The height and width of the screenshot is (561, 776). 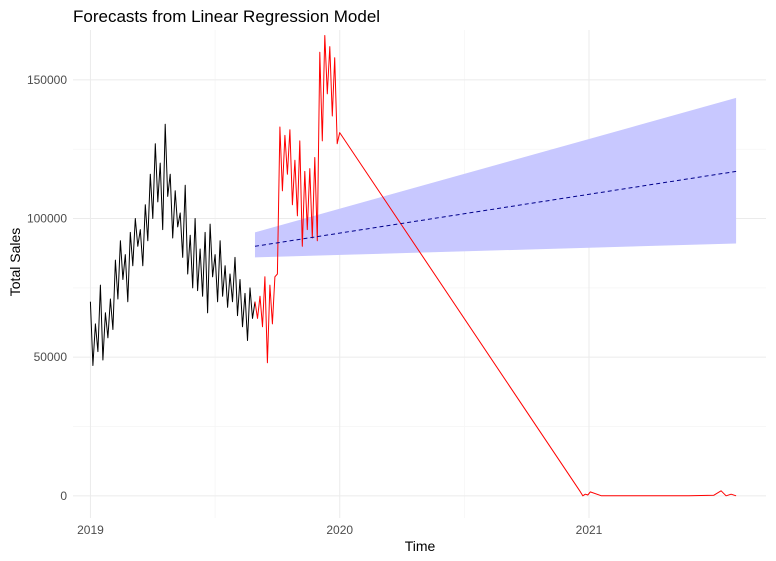 What do you see at coordinates (47, 288) in the screenshot?
I see `y-axis-ticks: 0 50000 100000 150000` at bounding box center [47, 288].